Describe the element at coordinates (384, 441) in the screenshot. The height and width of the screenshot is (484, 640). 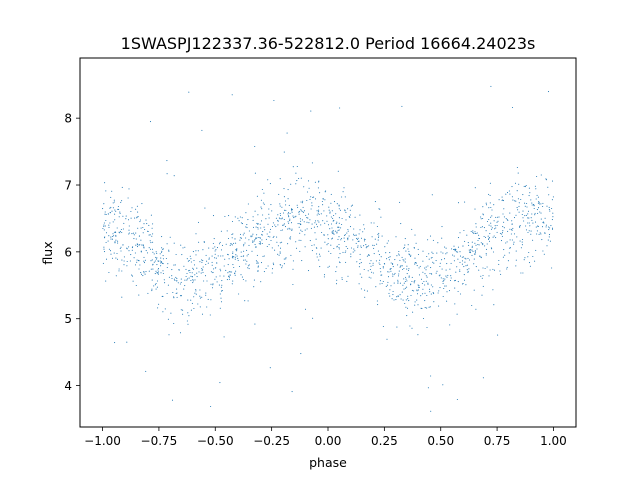
I see `x-tick-label: 0.25` at that location.